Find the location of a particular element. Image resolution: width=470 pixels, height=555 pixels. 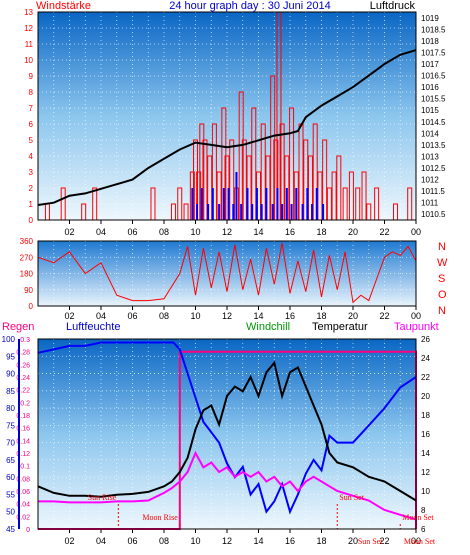

direction-tick-label: 360 is located at coordinates (27, 241).